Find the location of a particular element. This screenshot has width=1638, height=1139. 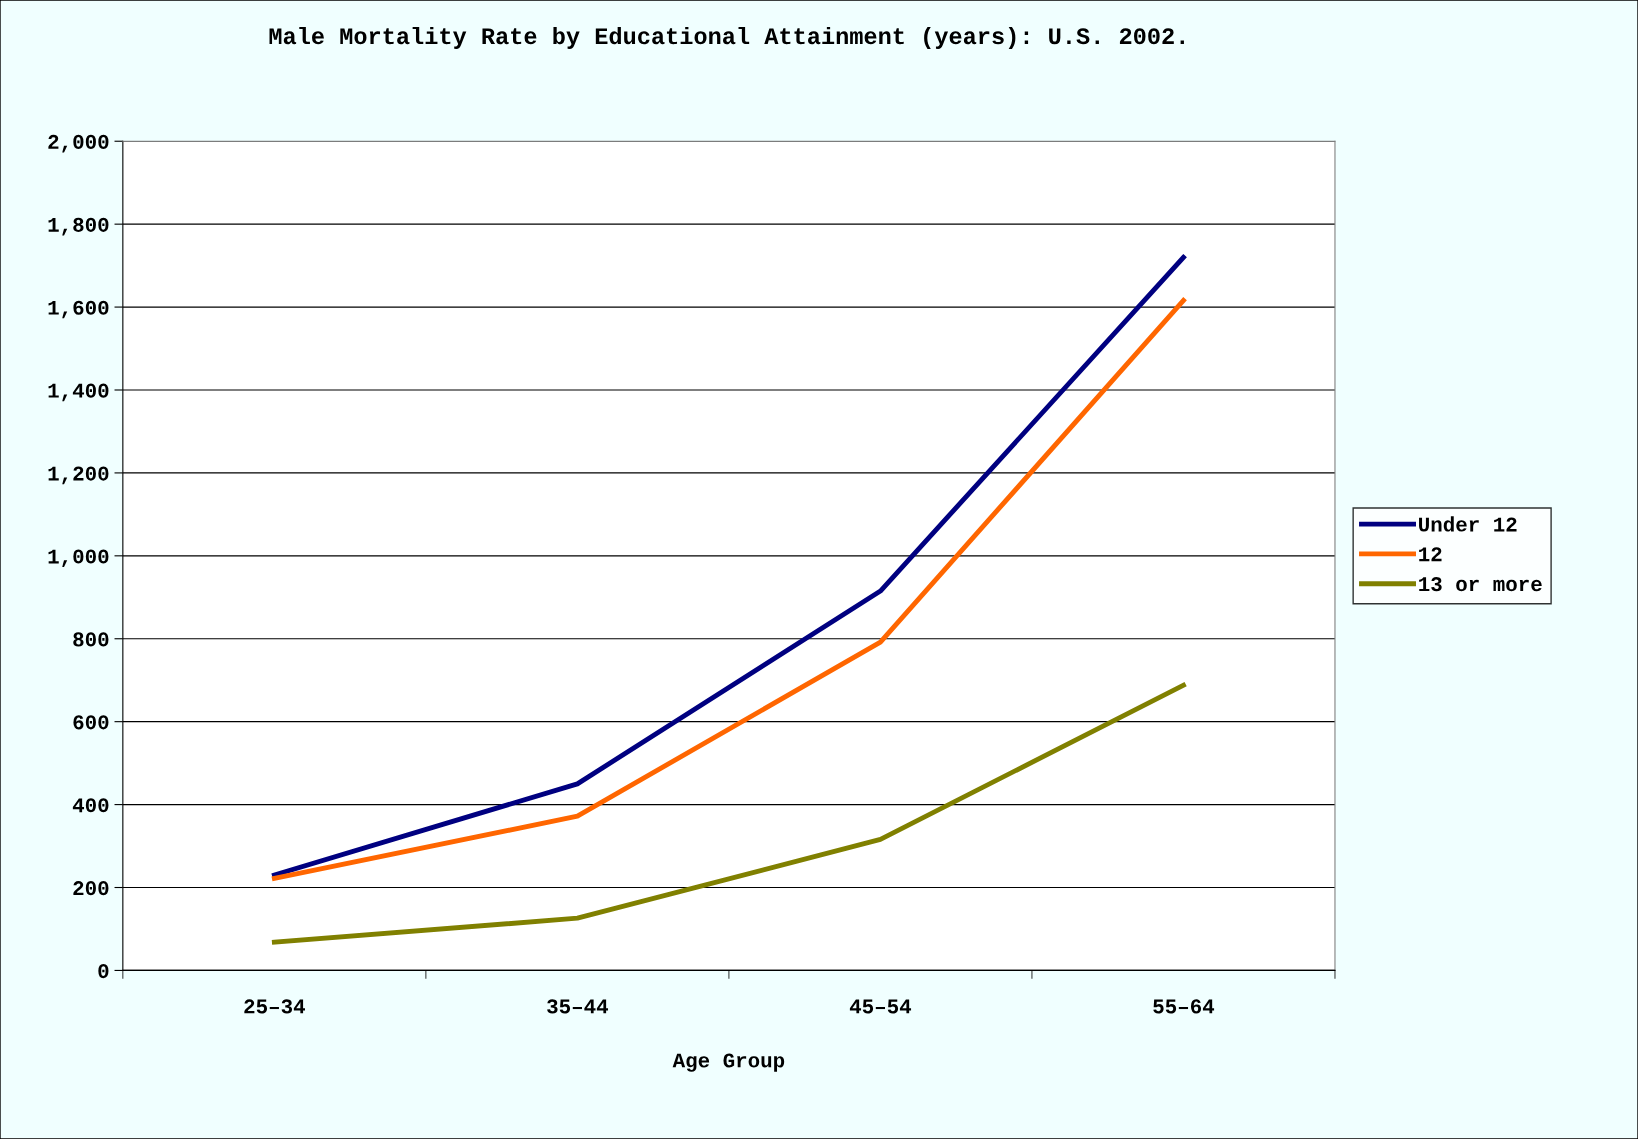

y-tick-label: 1,000 is located at coordinates (78, 558).